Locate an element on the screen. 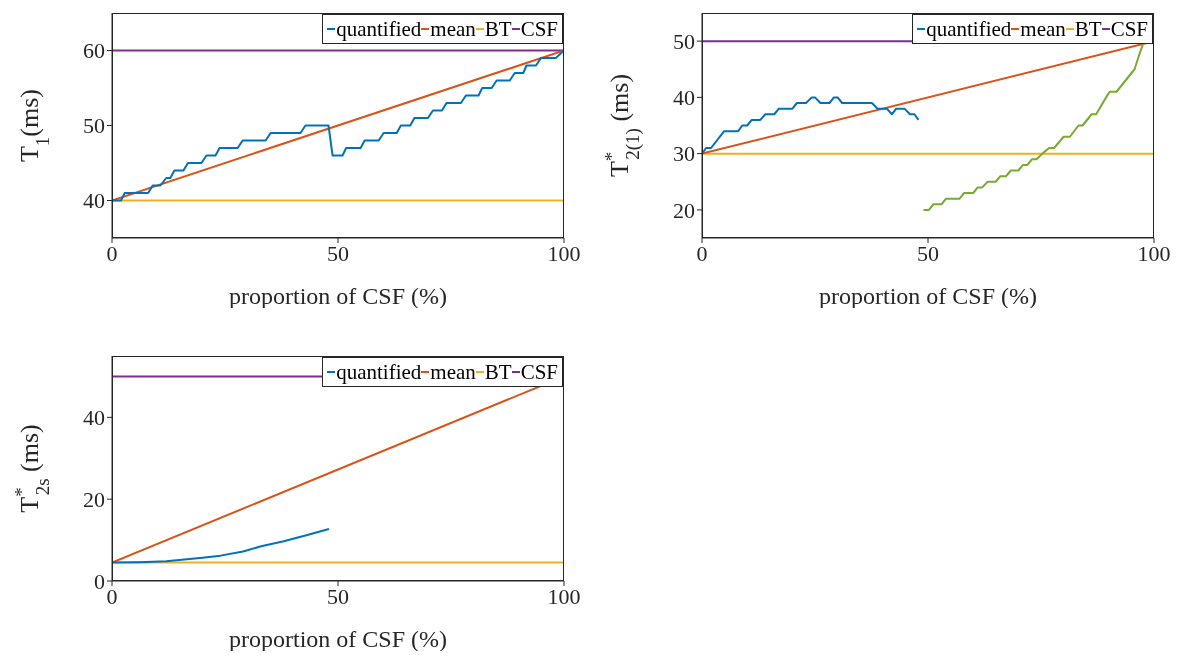 The height and width of the screenshot is (659, 1192). y-tick-label: 60 is located at coordinates (94, 51).